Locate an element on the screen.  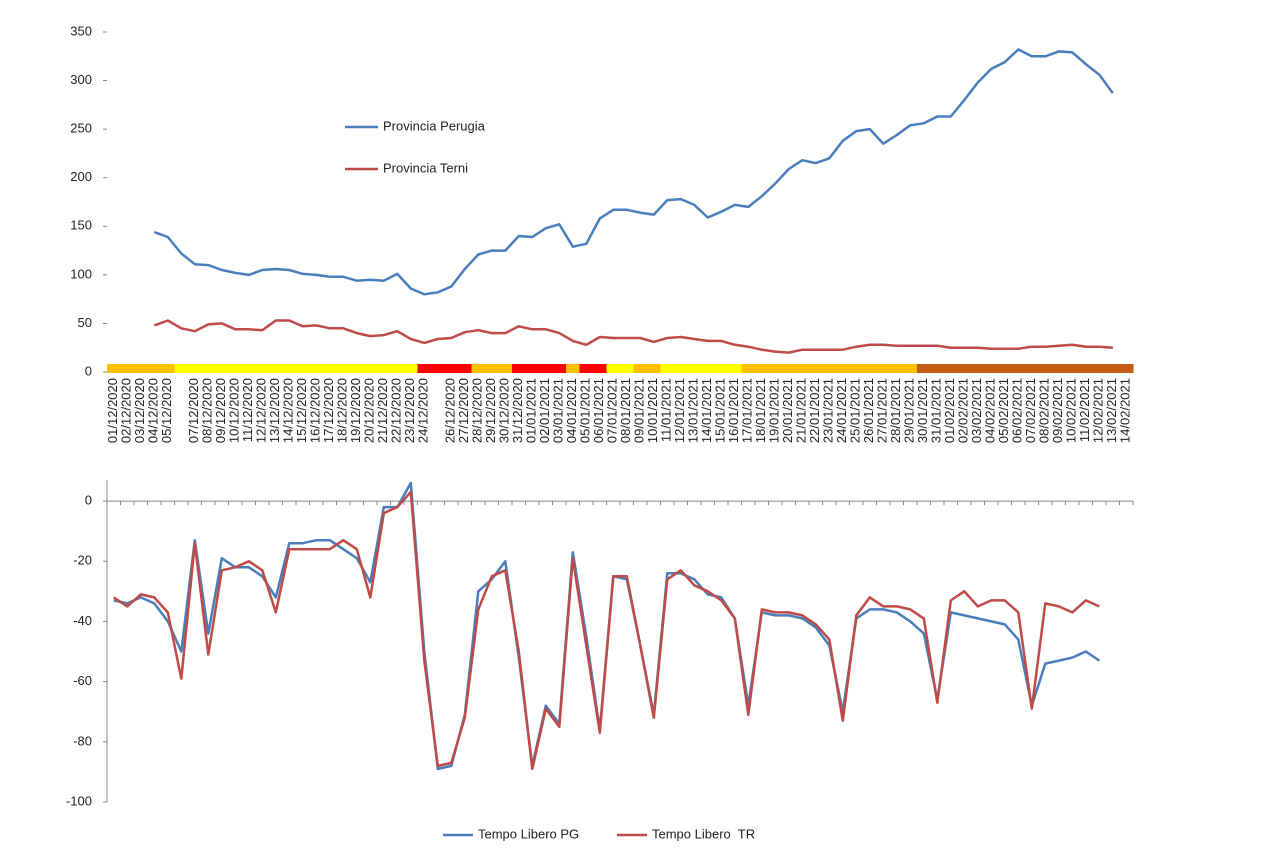
x-tick-label: 11/01/2021 is located at coordinates (666, 410).